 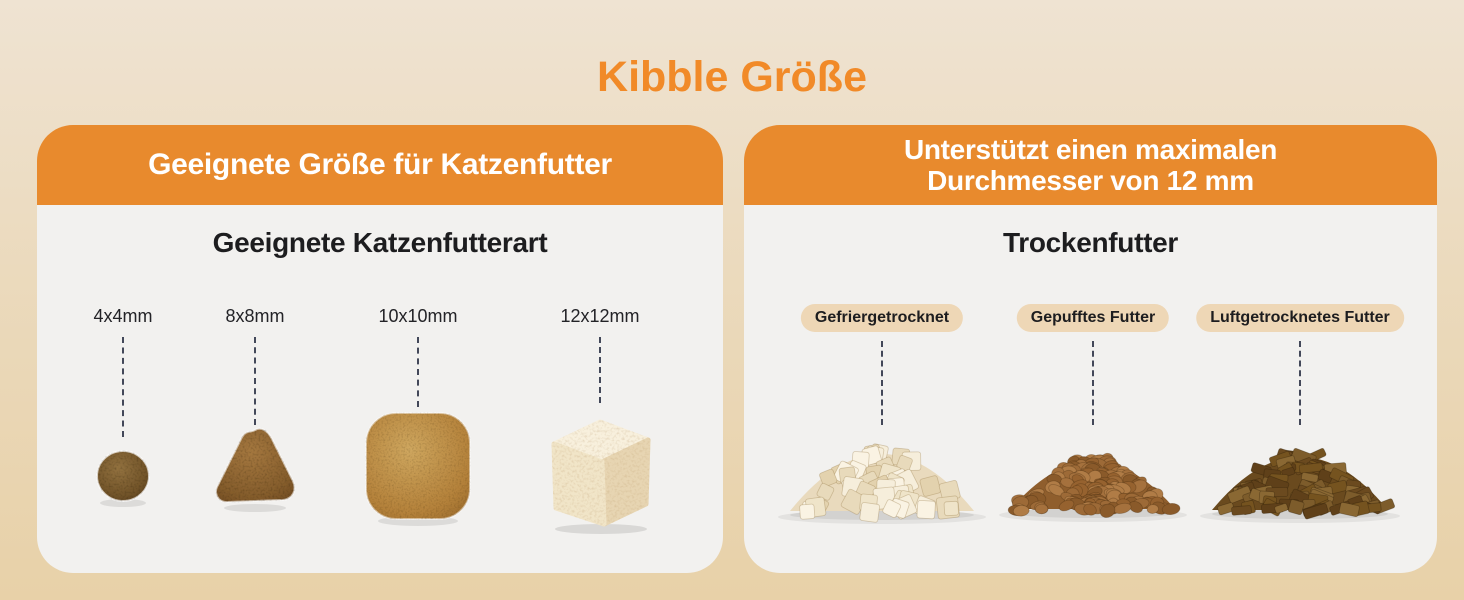 I want to click on right-panel-subtitle: Trockenfutter, so click(x=1090, y=242).